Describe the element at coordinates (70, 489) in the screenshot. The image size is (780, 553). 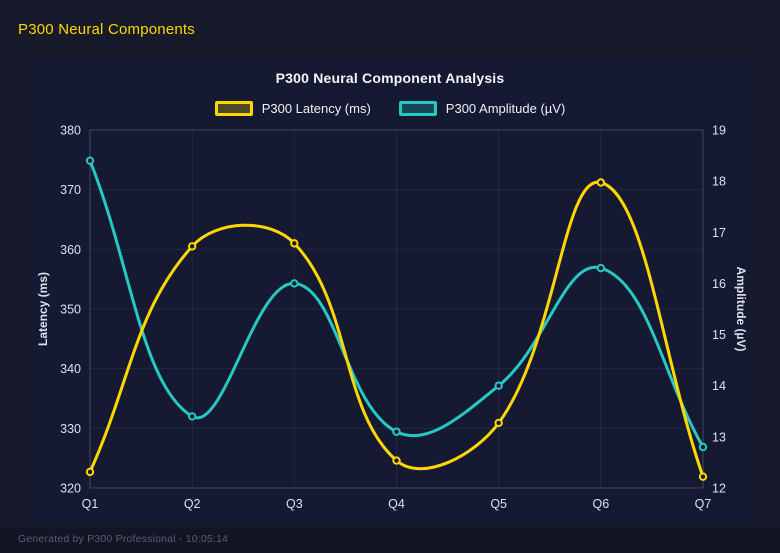
I see `left-axis-tick: 320` at that location.